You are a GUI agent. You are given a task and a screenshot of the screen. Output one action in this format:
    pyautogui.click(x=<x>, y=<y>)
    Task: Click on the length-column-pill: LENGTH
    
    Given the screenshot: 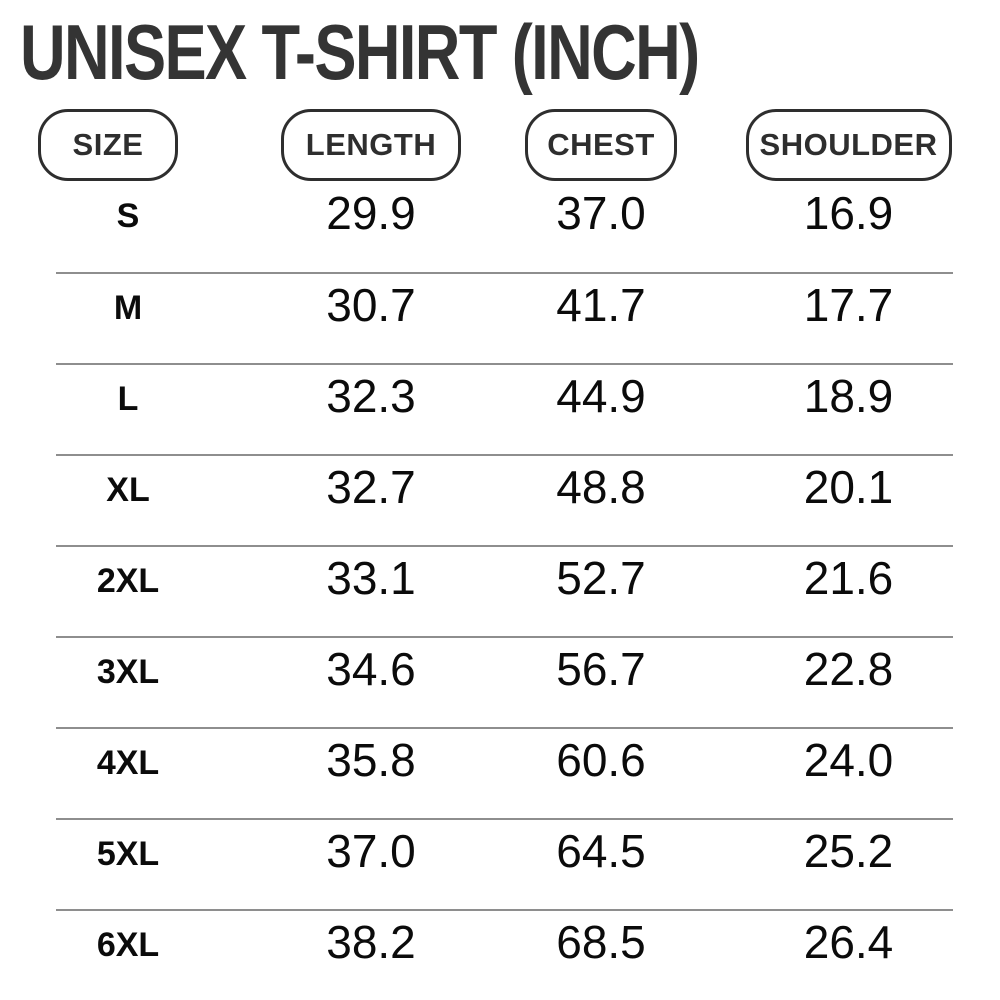 What is the action you would take?
    pyautogui.click(x=371, y=145)
    